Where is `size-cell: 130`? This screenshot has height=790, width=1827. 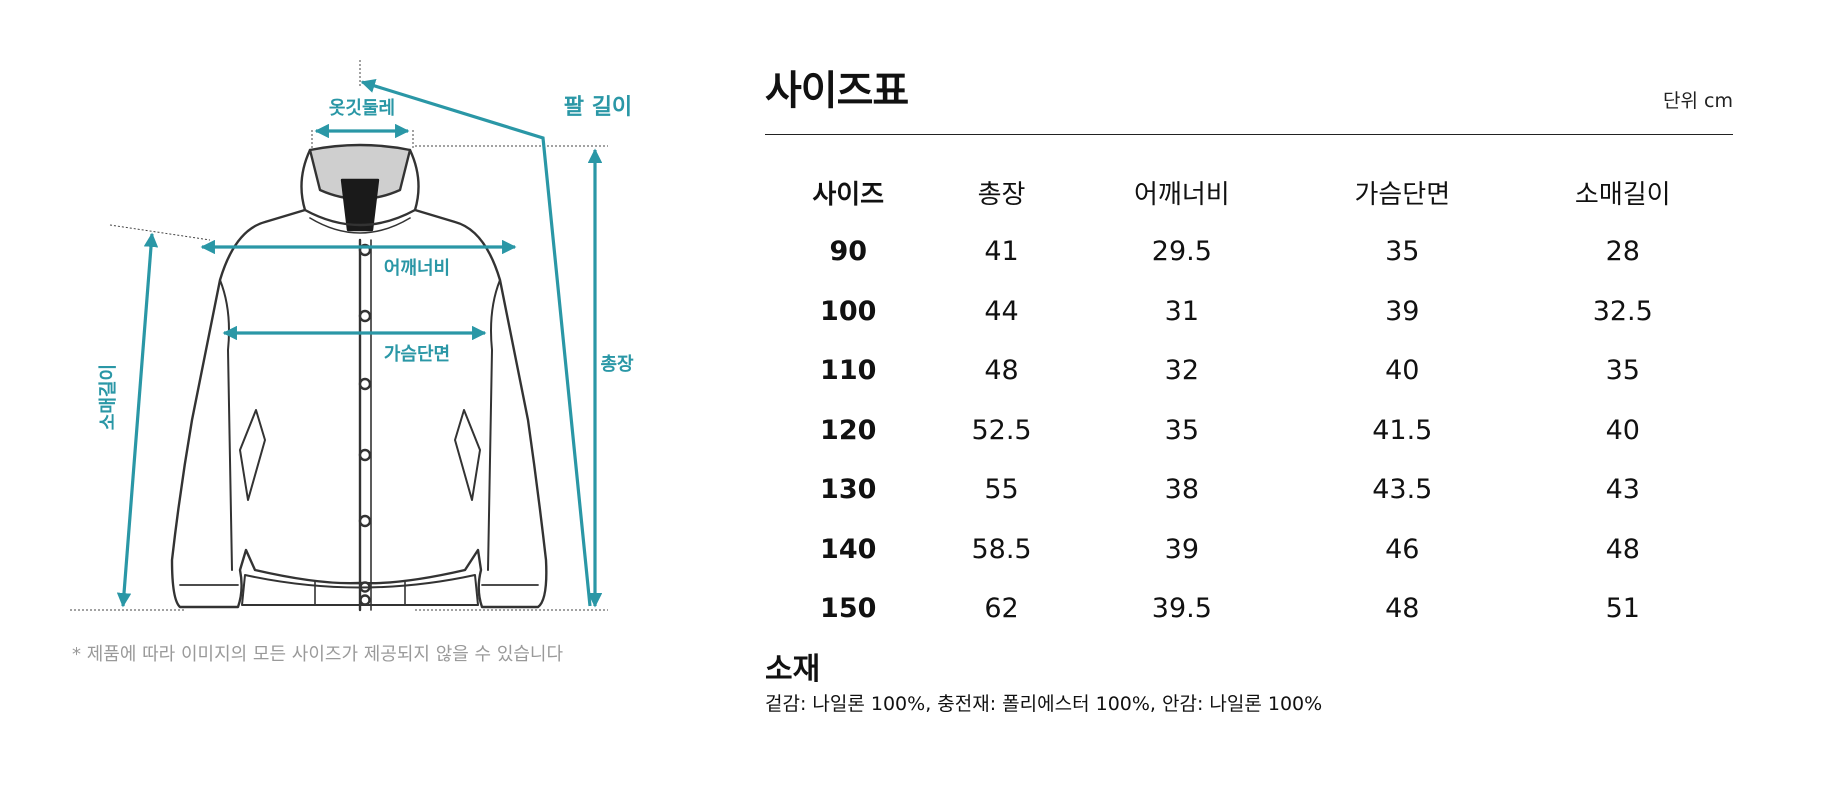 size-cell: 130 is located at coordinates (848, 490).